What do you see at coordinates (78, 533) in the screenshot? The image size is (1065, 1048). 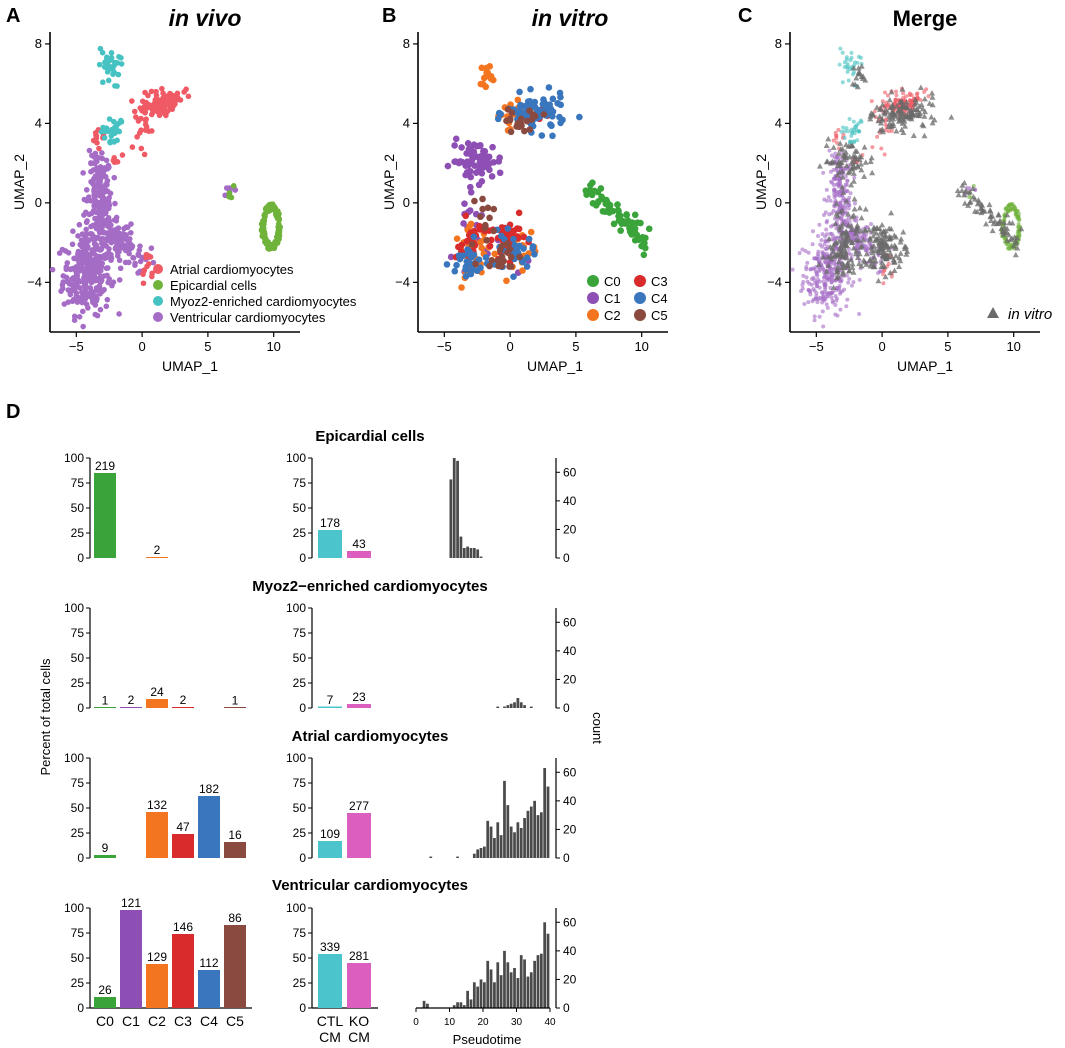 I see `y-tick-label: 25` at bounding box center [78, 533].